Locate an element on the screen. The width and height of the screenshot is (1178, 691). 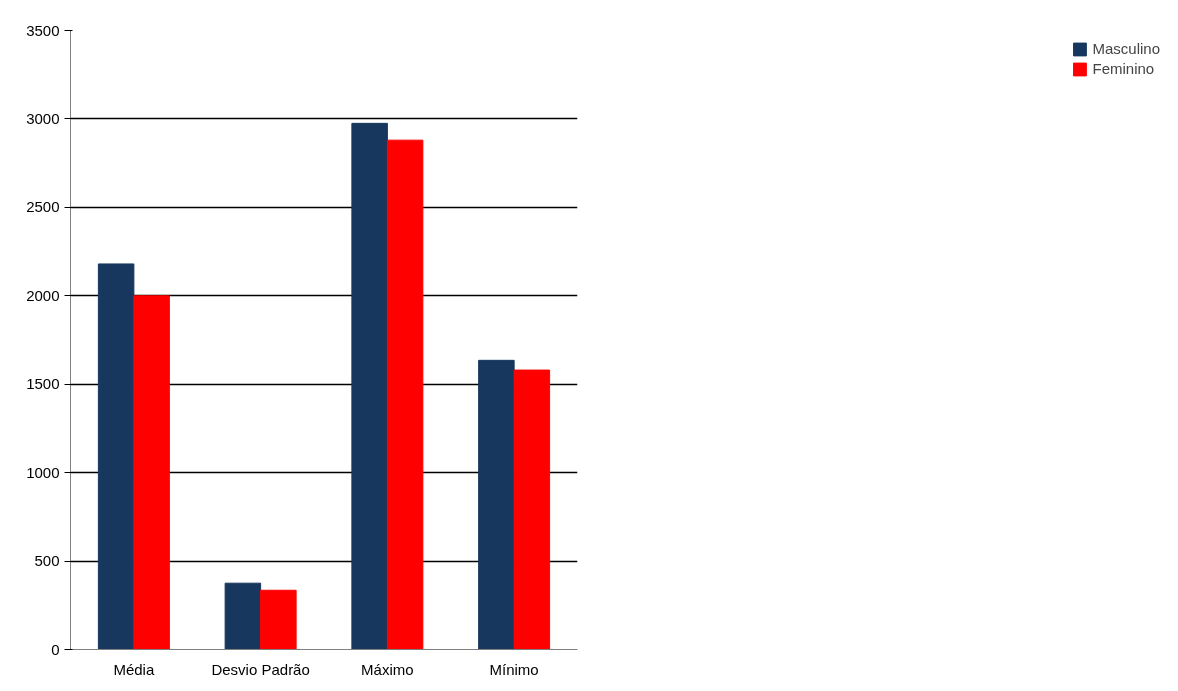
y-tick-label: 2000 is located at coordinates (43, 295).